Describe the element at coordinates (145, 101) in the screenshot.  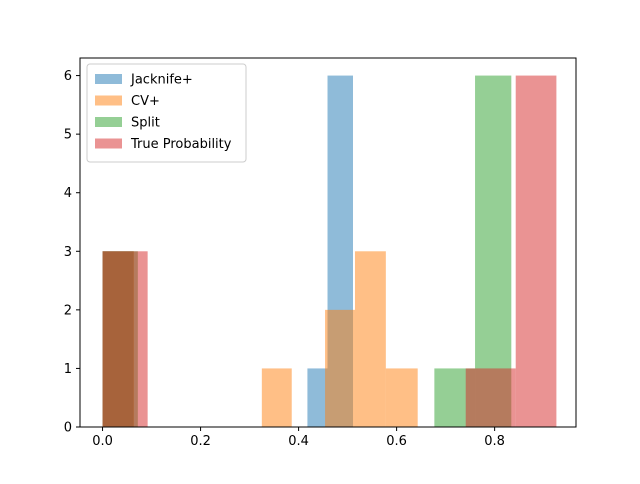
I see `legend-label: CV+` at that location.